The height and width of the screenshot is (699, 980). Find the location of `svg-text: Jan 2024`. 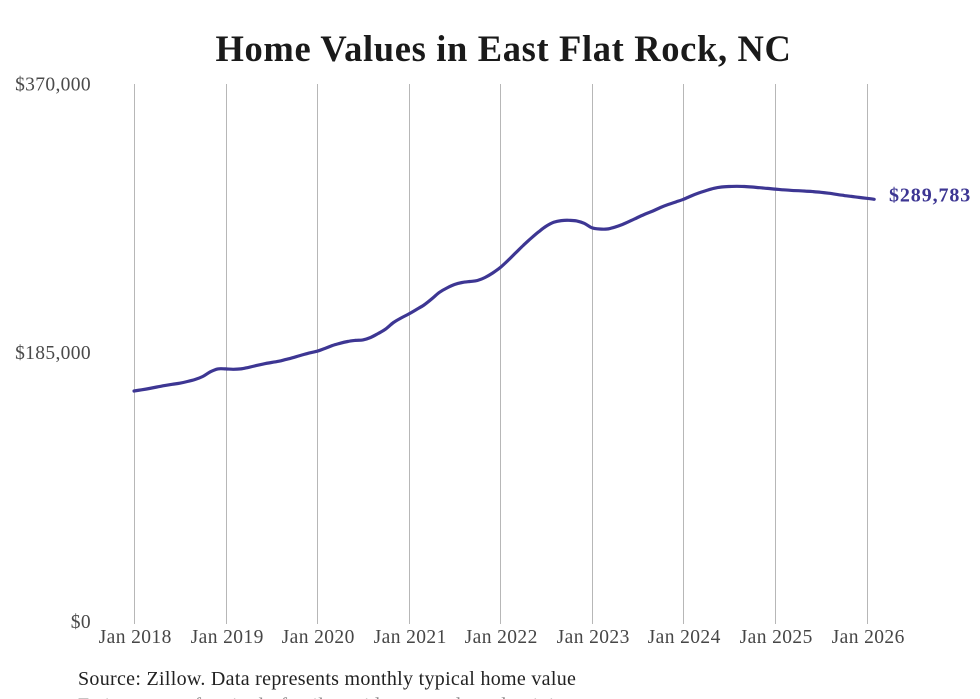

svg-text: Jan 2024 is located at coordinates (684, 637).